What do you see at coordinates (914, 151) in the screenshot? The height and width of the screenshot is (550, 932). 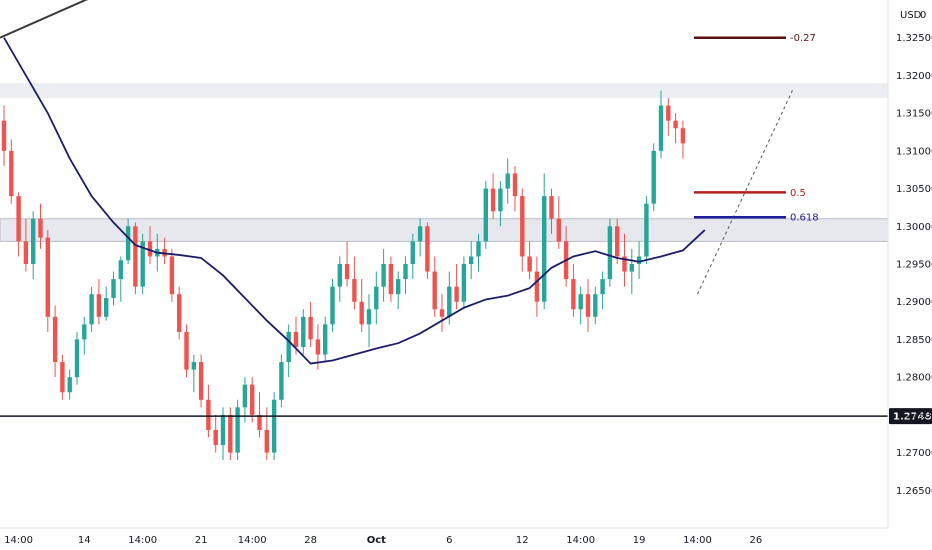 I see `y-tick-label-3: 1.31000` at bounding box center [914, 151].